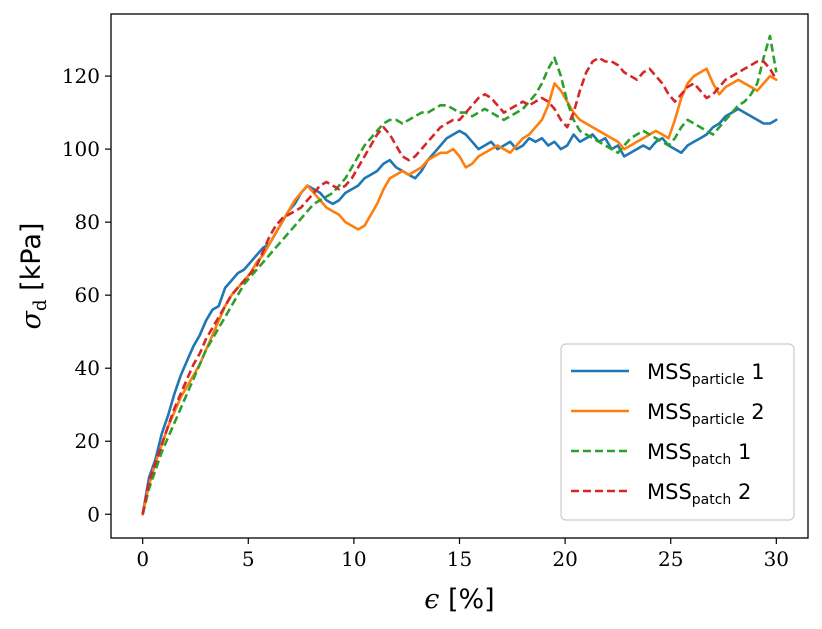 Image resolution: width=822 pixels, height=629 pixels. I want to click on y-tick-label: 100, so click(81, 149).